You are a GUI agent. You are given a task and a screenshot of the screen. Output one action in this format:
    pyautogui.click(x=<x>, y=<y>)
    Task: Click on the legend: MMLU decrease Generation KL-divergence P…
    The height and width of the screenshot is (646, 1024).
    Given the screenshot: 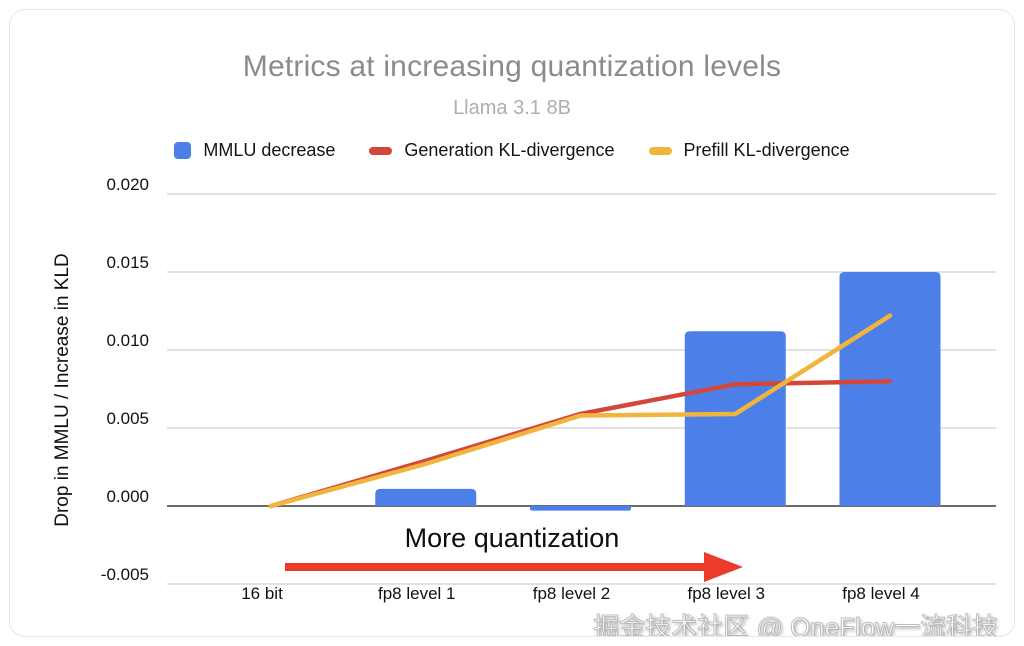 What is the action you would take?
    pyautogui.click(x=512, y=150)
    